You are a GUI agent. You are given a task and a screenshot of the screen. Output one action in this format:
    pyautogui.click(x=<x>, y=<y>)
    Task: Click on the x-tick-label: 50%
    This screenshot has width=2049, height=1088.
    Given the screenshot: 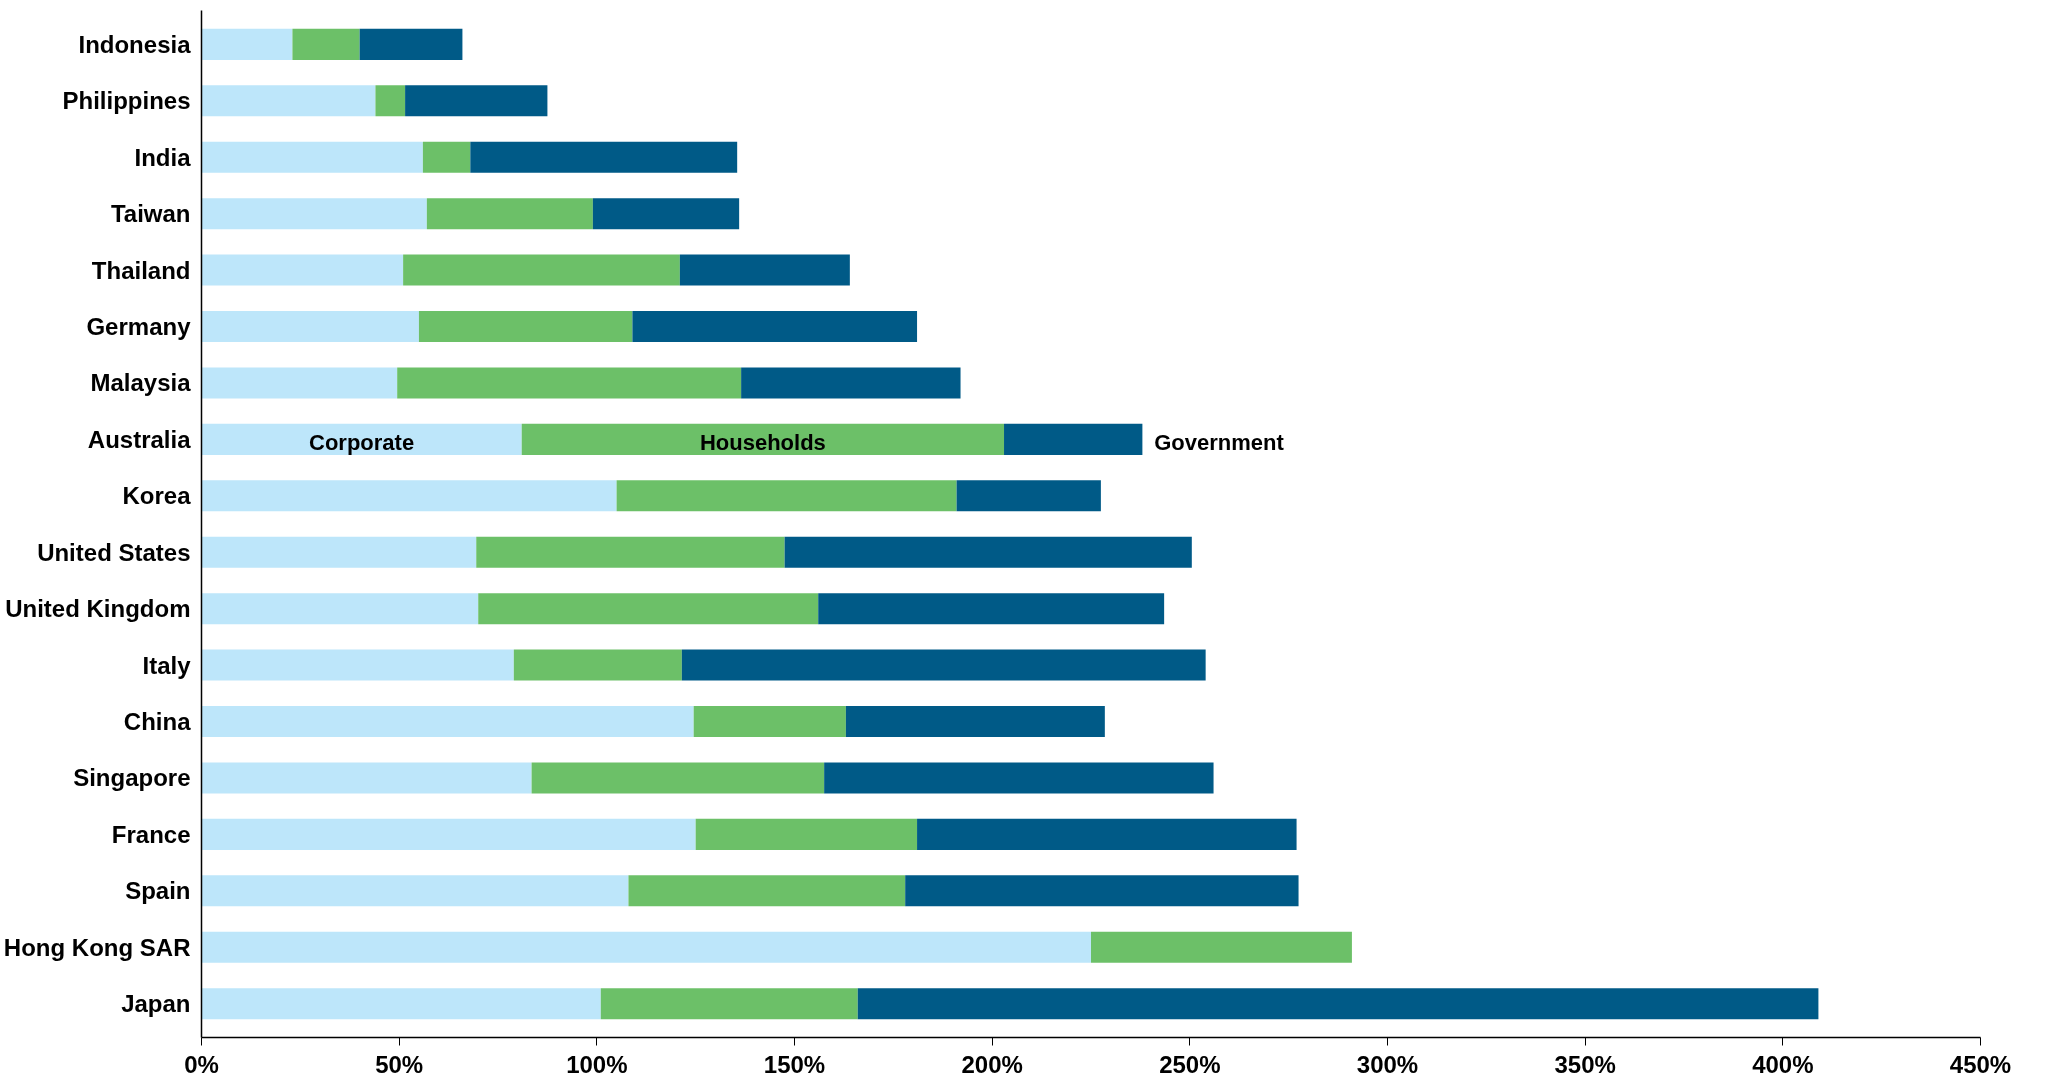 What is the action you would take?
    pyautogui.click(x=399, y=1064)
    